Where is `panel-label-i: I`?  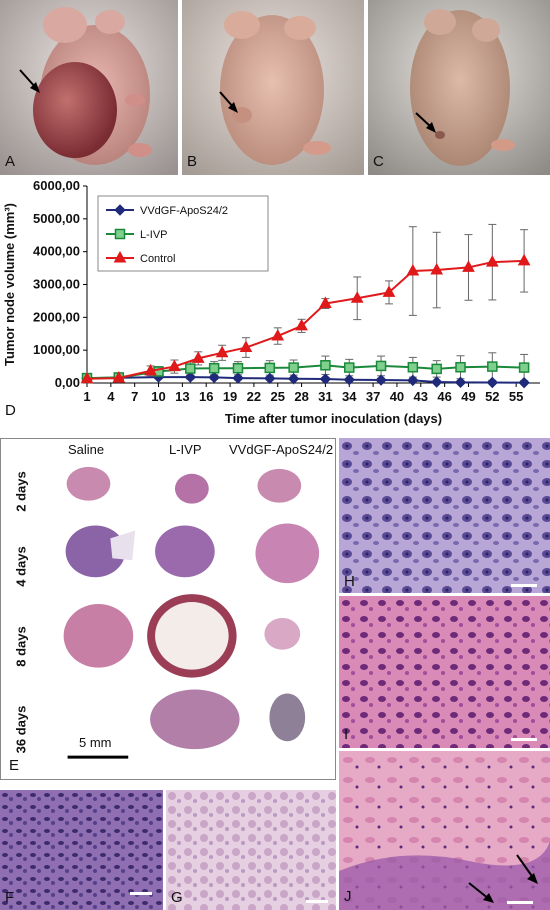
panel-label-i: I is located at coordinates (346, 734).